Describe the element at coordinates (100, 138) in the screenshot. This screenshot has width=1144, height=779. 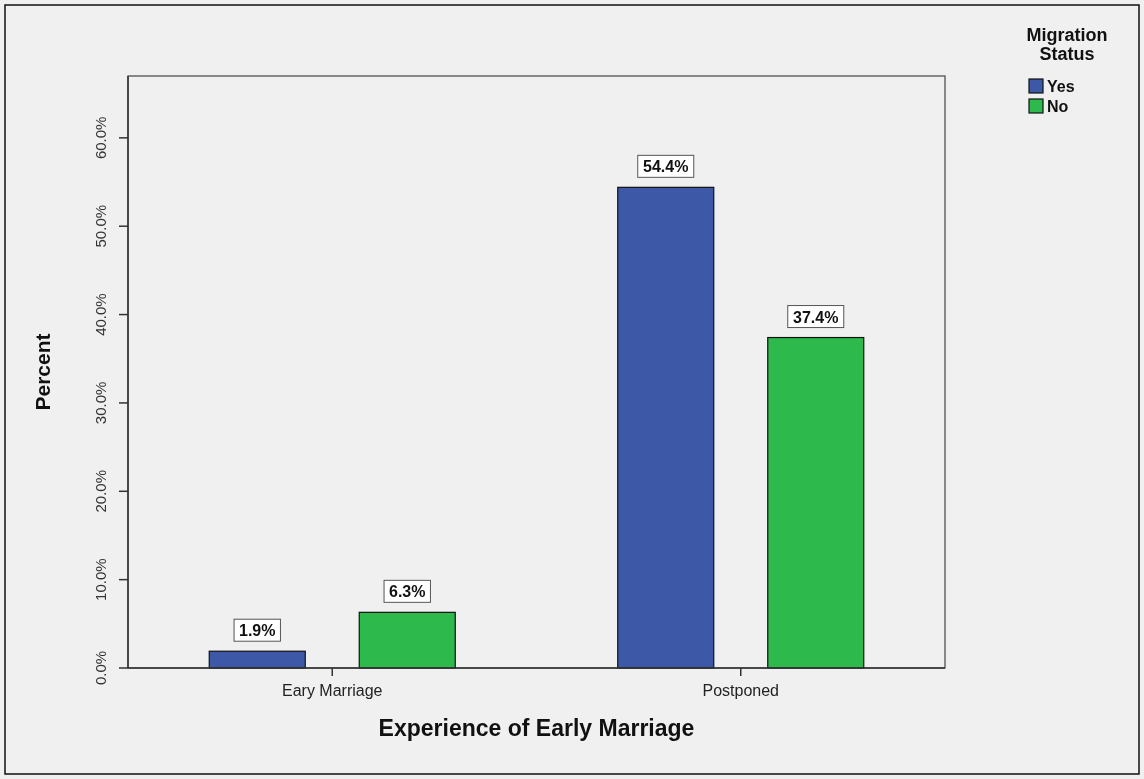
I see `y-tick-label: 60.0%` at that location.